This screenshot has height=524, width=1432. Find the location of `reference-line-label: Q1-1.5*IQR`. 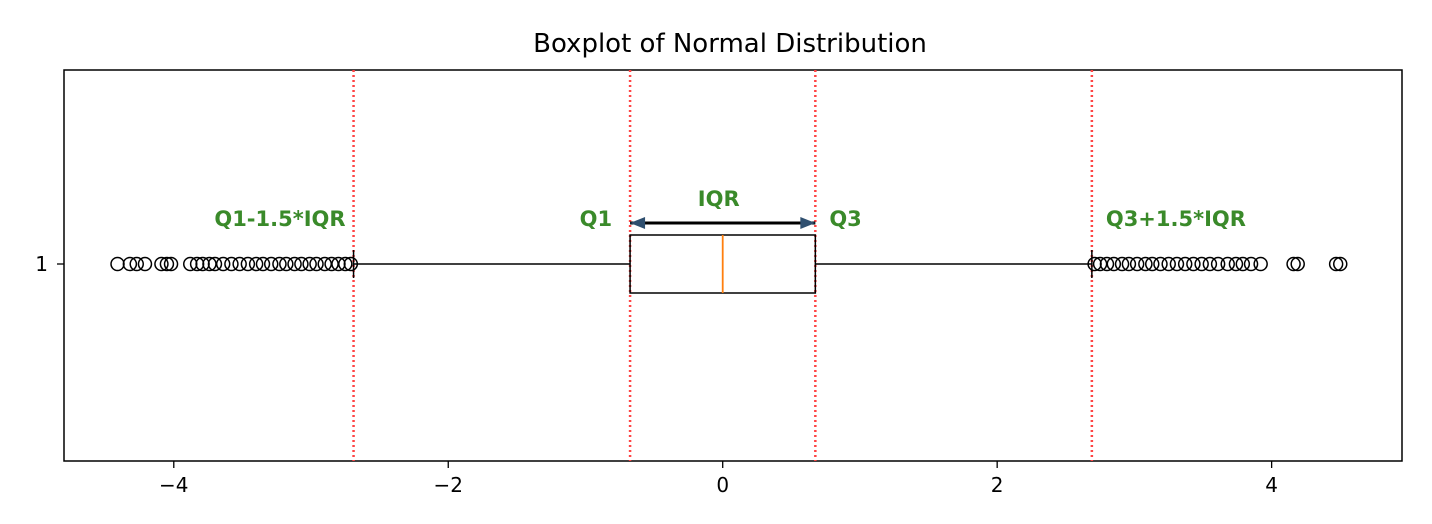

reference-line-label: Q1-1.5*IQR is located at coordinates (279, 219).